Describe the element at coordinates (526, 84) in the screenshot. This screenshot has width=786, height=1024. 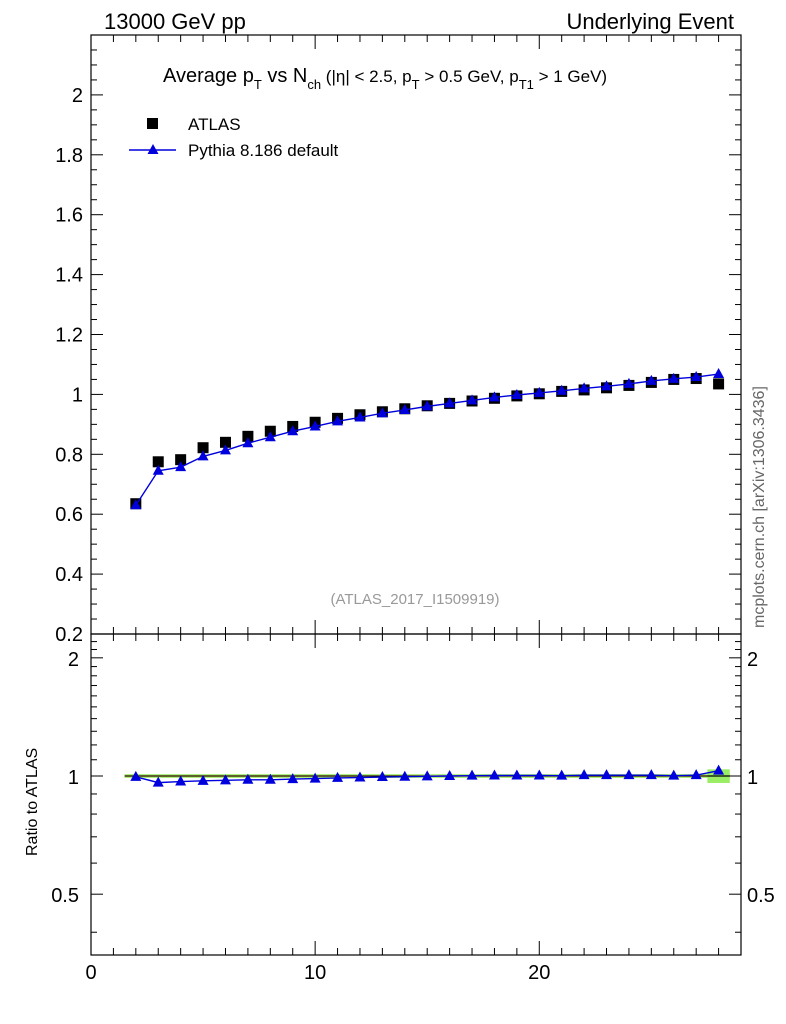
I see `title-sub-7: T1` at that location.